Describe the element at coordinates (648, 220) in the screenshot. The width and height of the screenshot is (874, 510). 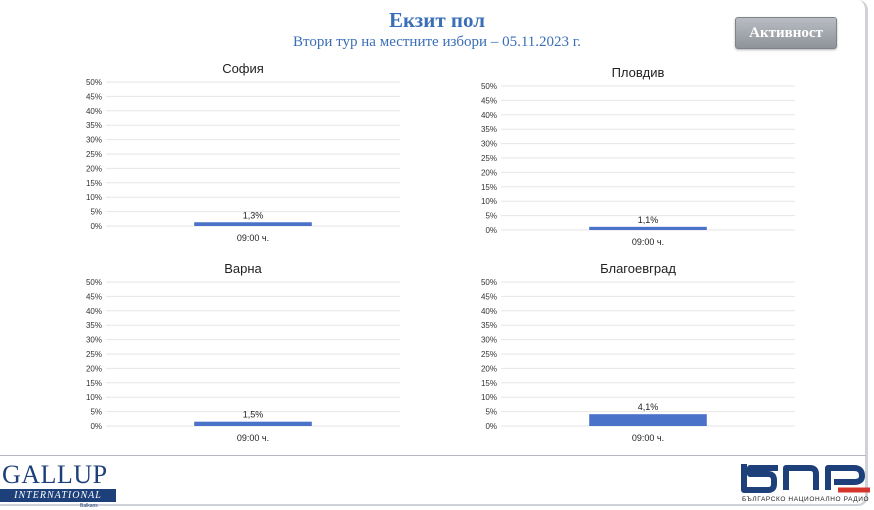
I see `data-label: 1,1%` at that location.